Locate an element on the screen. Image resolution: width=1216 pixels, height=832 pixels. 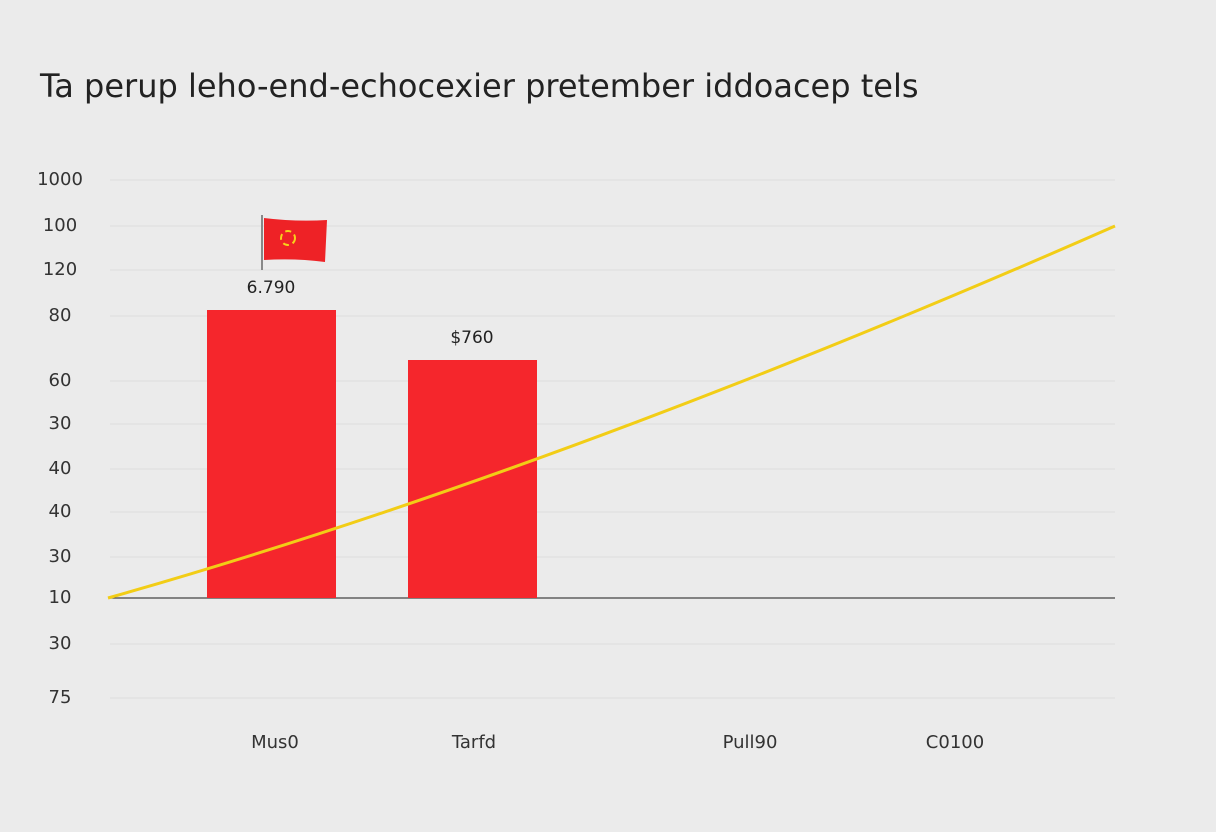
y-tick-label: 60 is located at coordinates (60, 380).